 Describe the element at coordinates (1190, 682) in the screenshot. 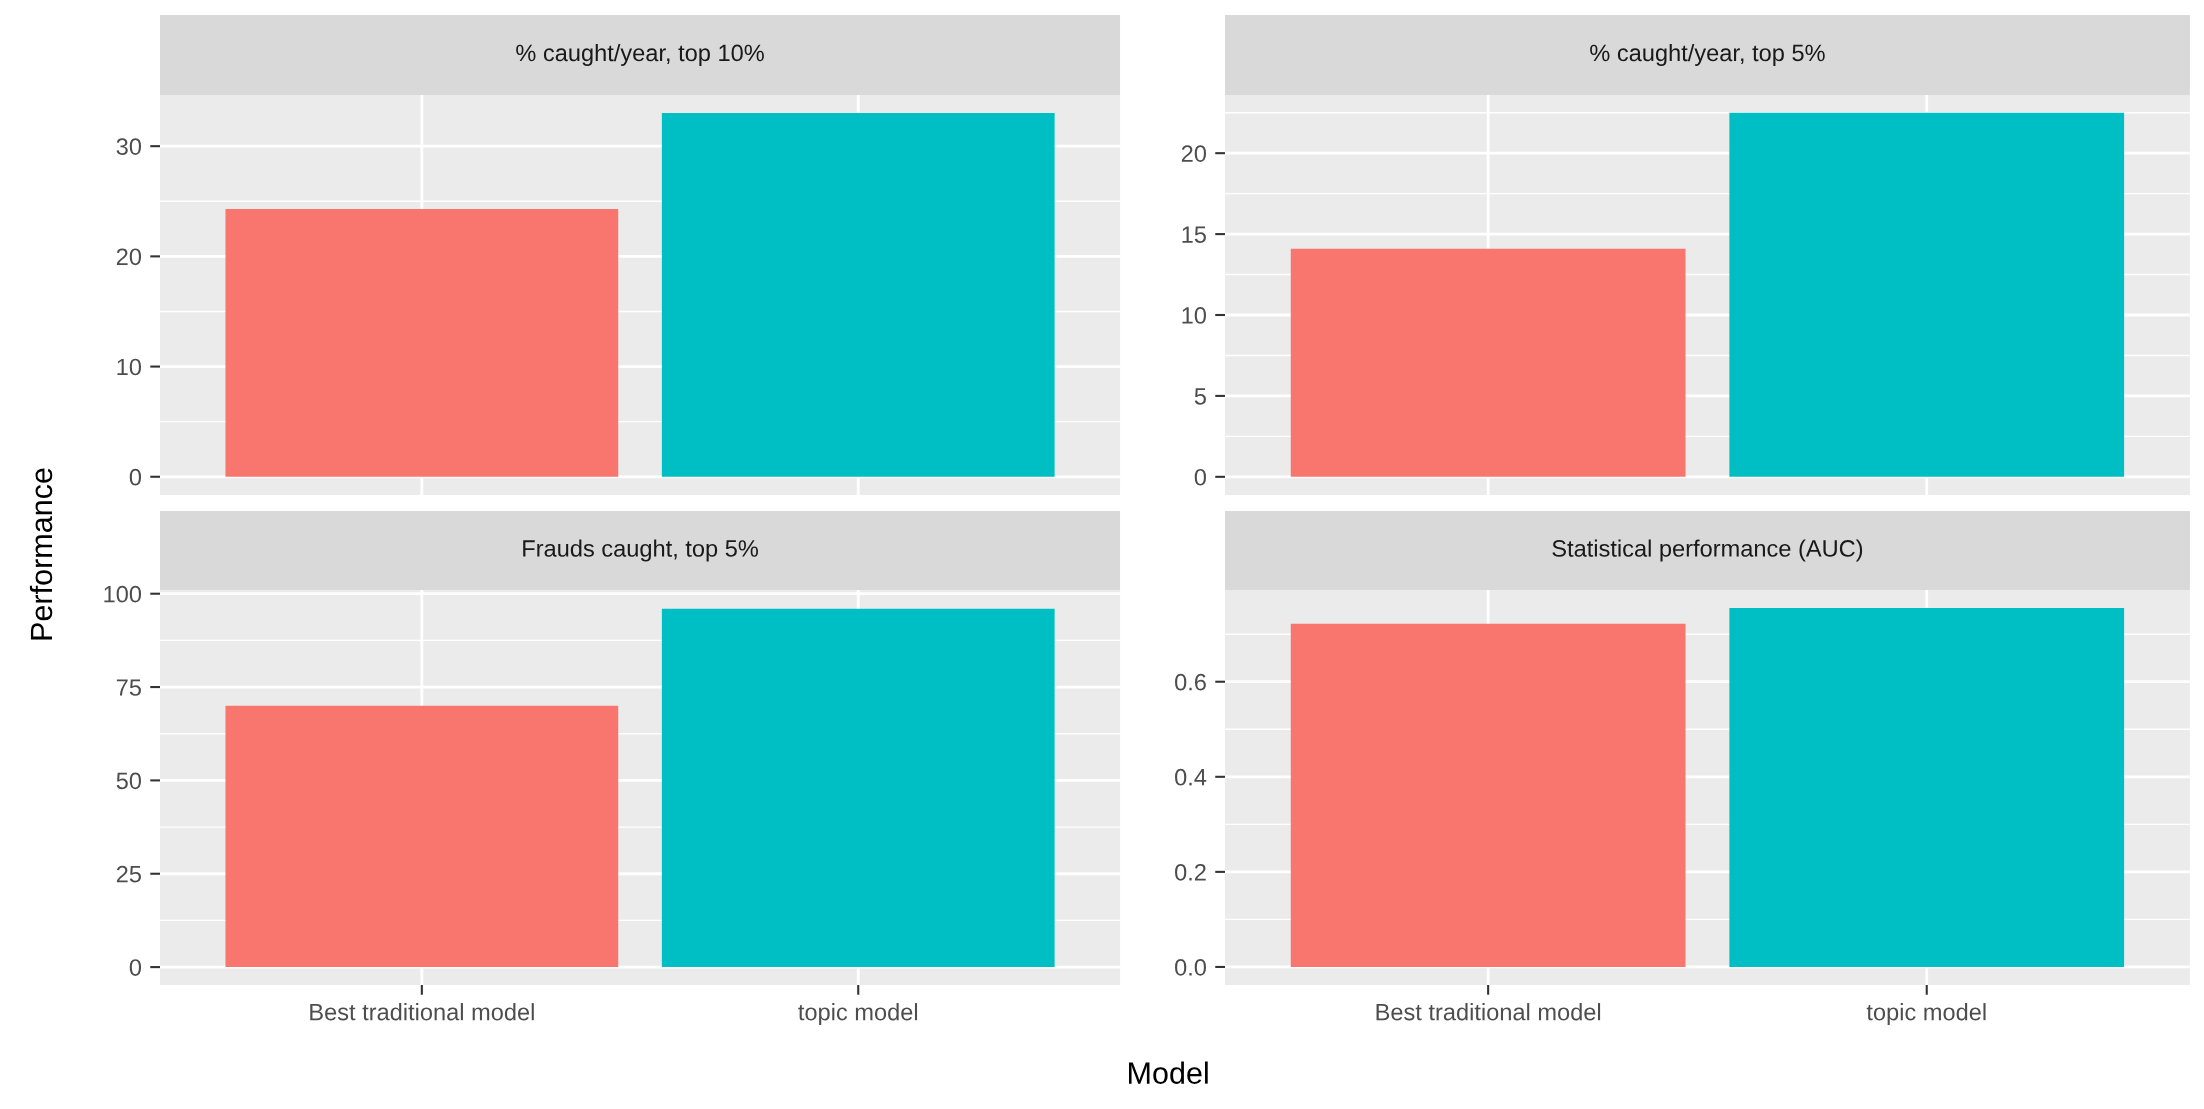

I see `y-tick-label: 0.6` at that location.